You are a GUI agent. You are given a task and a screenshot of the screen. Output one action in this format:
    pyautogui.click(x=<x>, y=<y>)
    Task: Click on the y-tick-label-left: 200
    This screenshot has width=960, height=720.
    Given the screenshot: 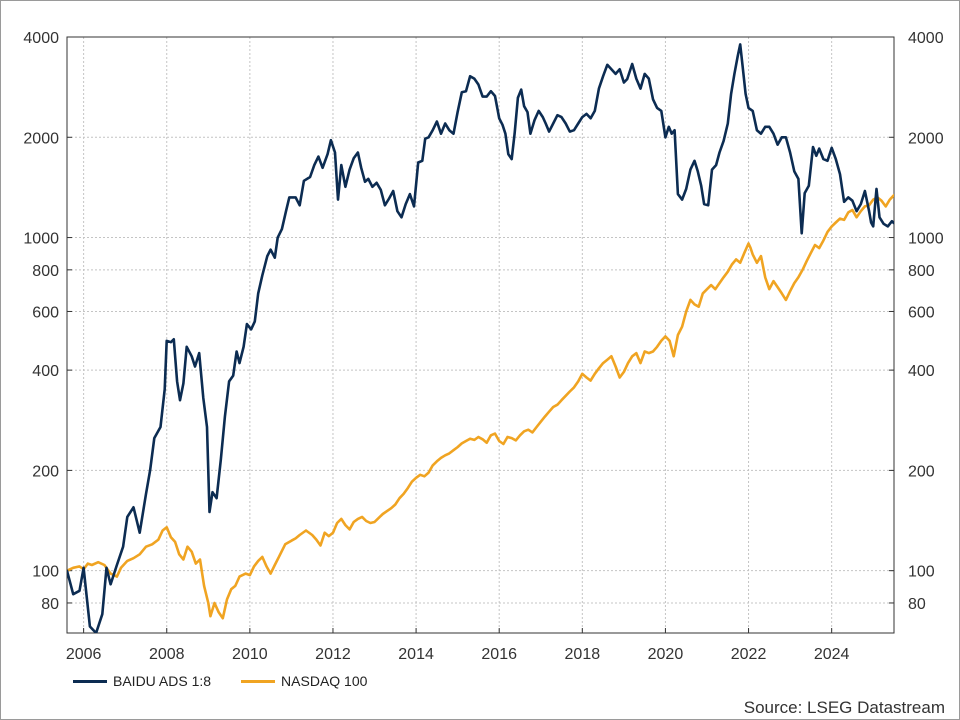 What is the action you would take?
    pyautogui.click(x=45, y=471)
    